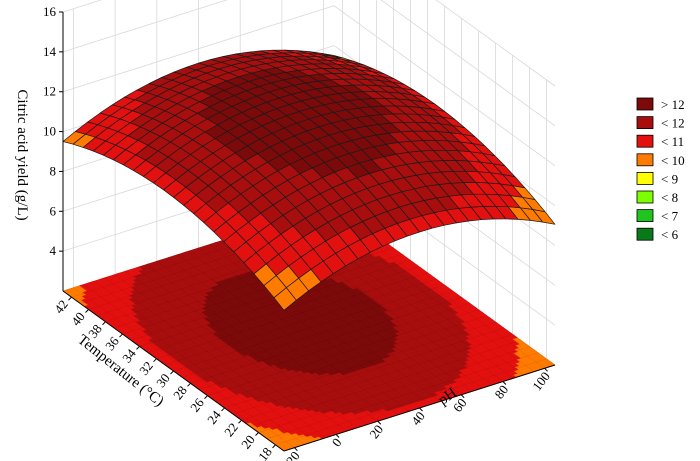  What do you see at coordinates (418, 418) in the screenshot?
I see `x-tick-label: 40` at bounding box center [418, 418].